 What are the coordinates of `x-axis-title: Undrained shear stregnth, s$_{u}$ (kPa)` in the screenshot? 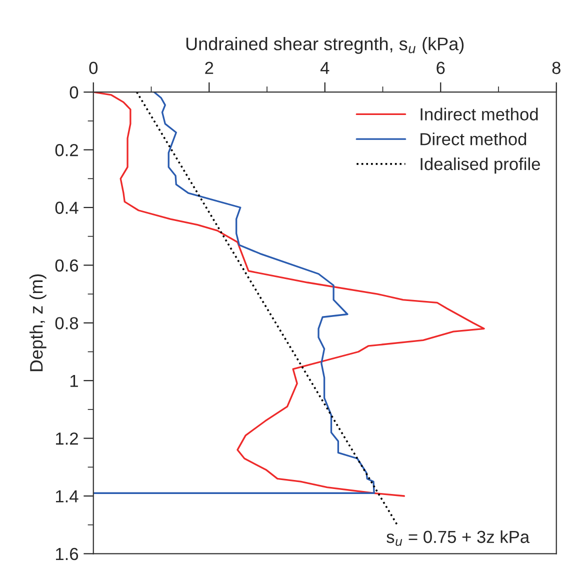 It's located at (325, 45).